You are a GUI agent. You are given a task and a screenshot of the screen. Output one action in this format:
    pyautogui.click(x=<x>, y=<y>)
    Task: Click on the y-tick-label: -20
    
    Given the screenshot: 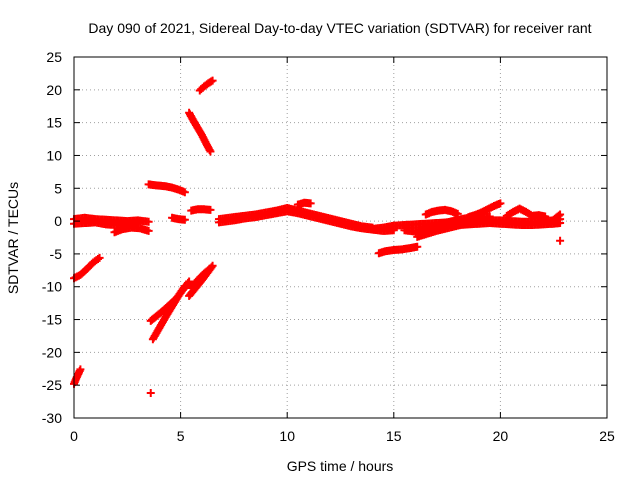 What is the action you would take?
    pyautogui.click(x=52, y=352)
    